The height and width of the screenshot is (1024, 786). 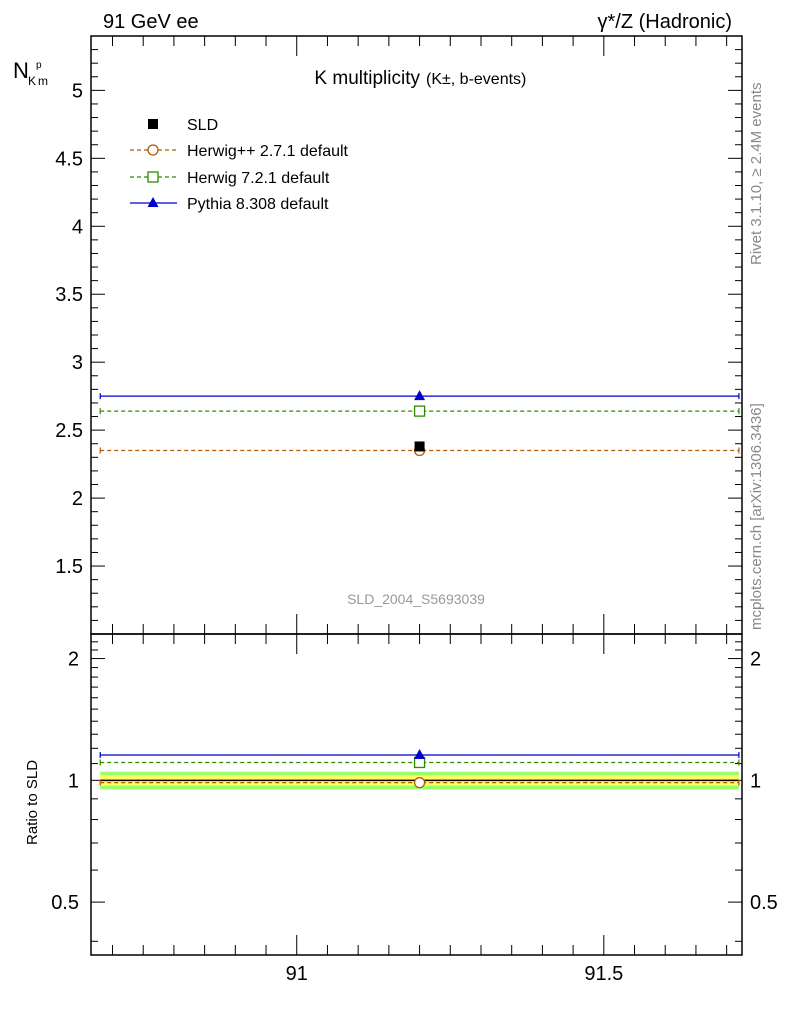 I want to click on analysis-watermark: SLD_2004_S5693039, so click(x=416, y=599).